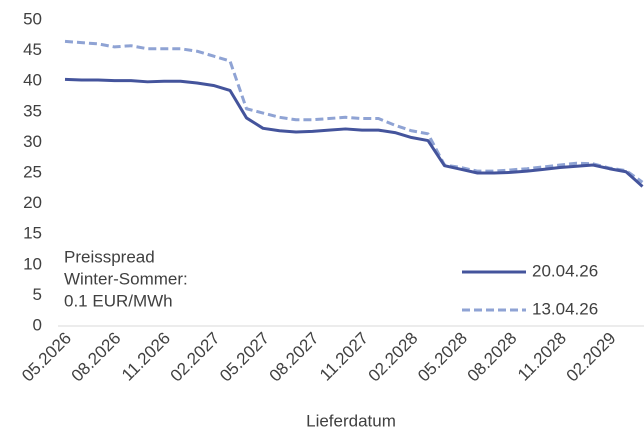  I want to click on x-tick-label: 02.2028, so click(393, 357).